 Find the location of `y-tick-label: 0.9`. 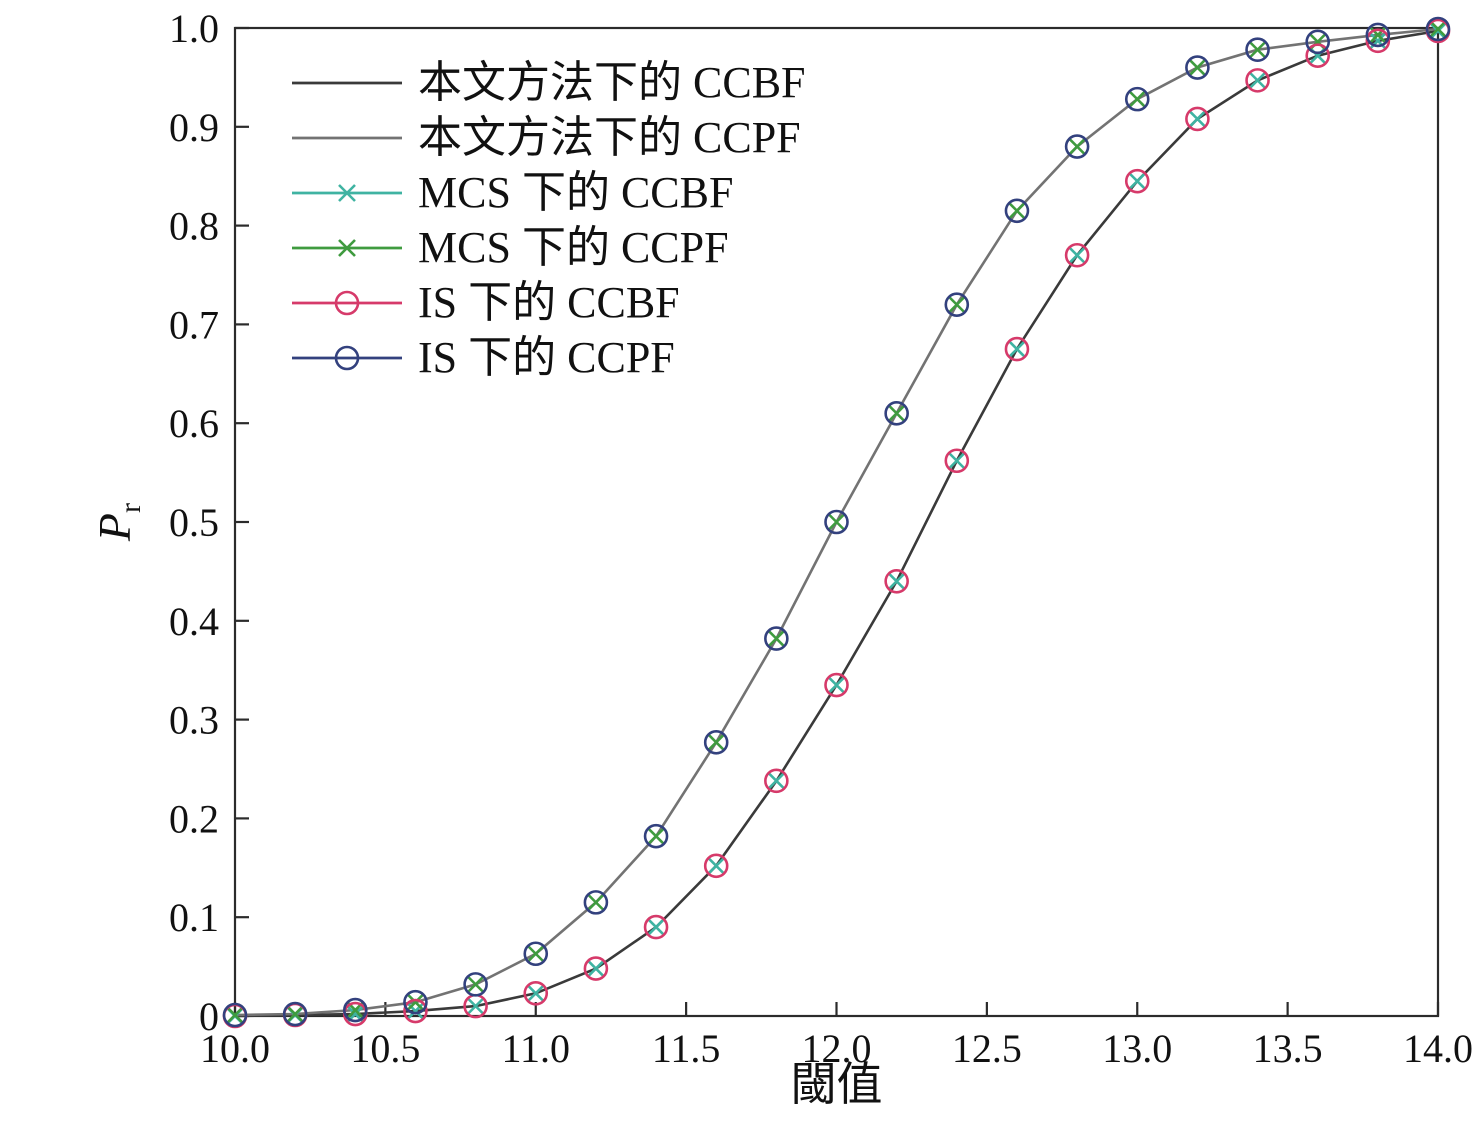

y-tick-label: 0.9 is located at coordinates (194, 127).